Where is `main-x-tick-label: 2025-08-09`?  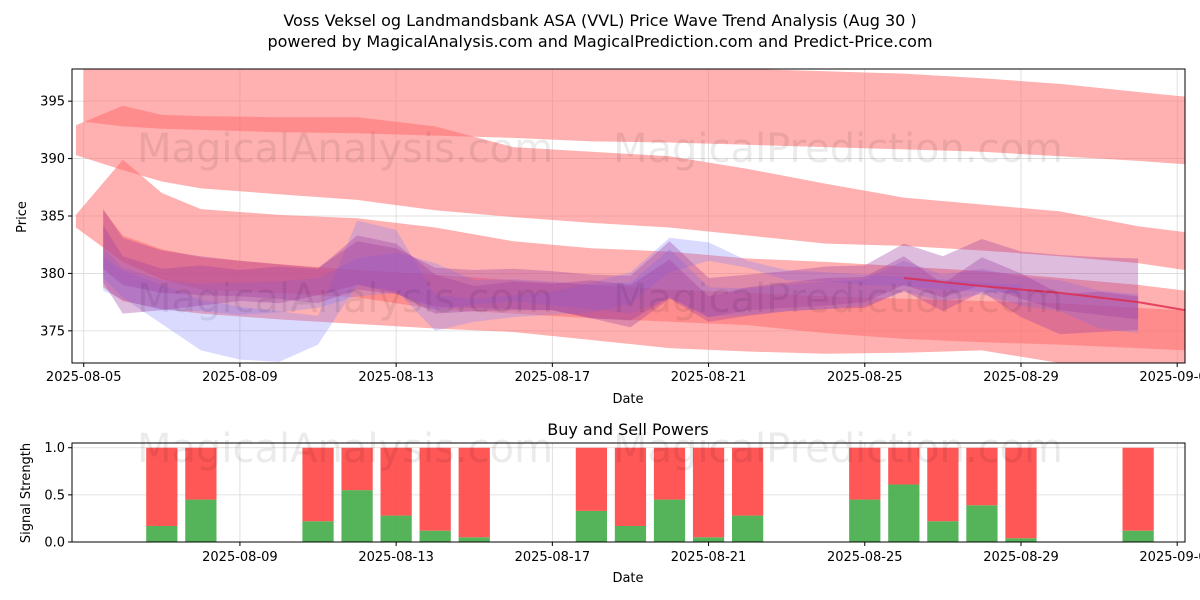
main-x-tick-label: 2025-08-09 is located at coordinates (240, 377).